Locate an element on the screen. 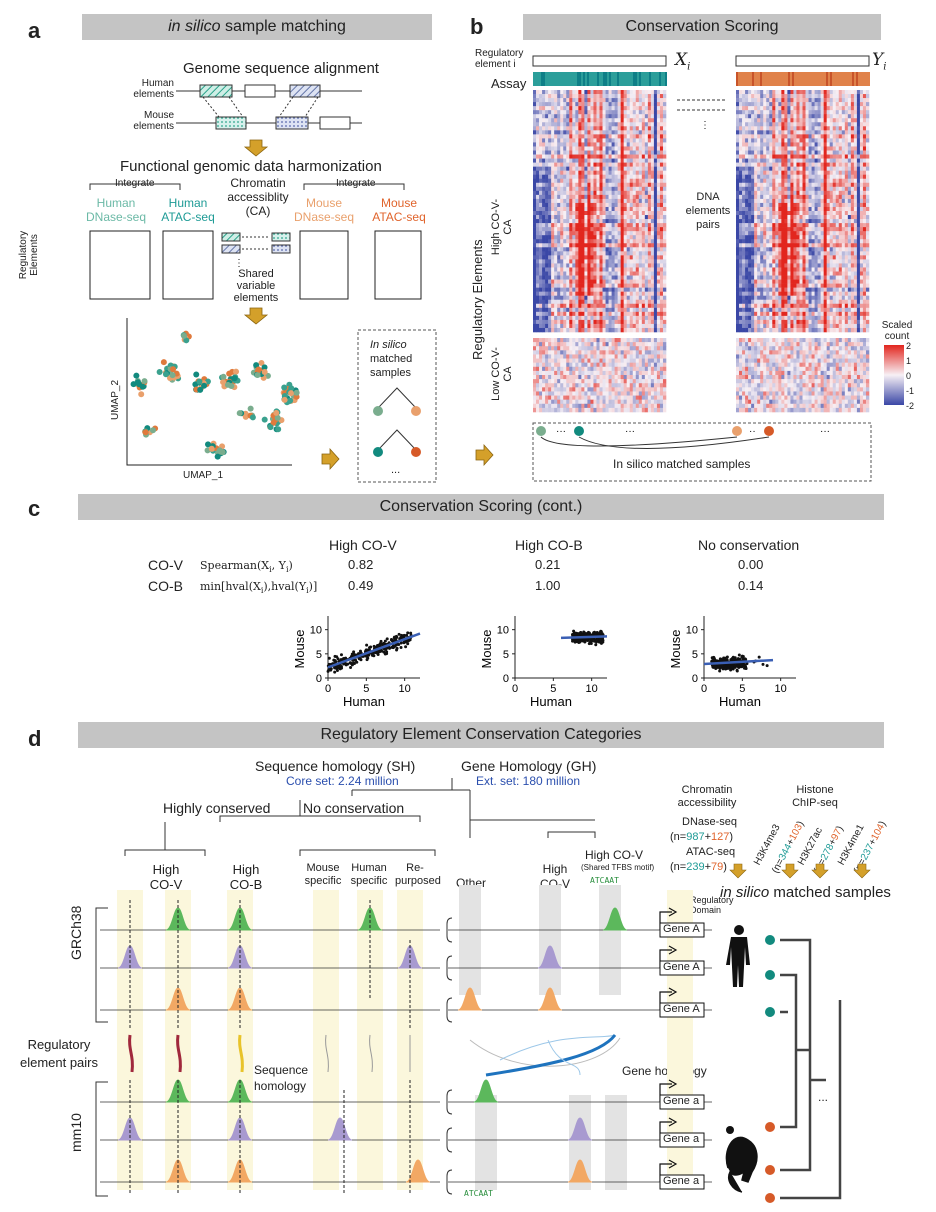 The height and width of the screenshot is (1212, 936). cob-formula: min[hval(Xi),hval(Yi)] is located at coordinates (259, 588).